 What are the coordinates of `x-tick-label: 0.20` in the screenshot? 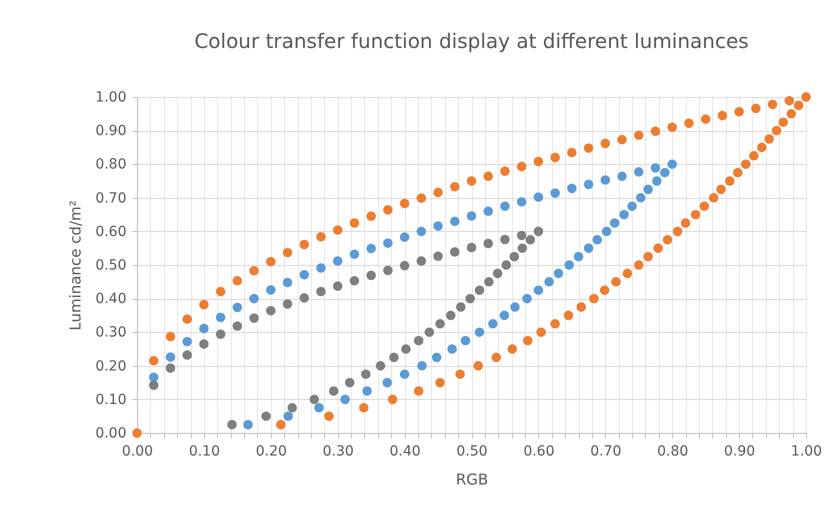 It's located at (271, 452).